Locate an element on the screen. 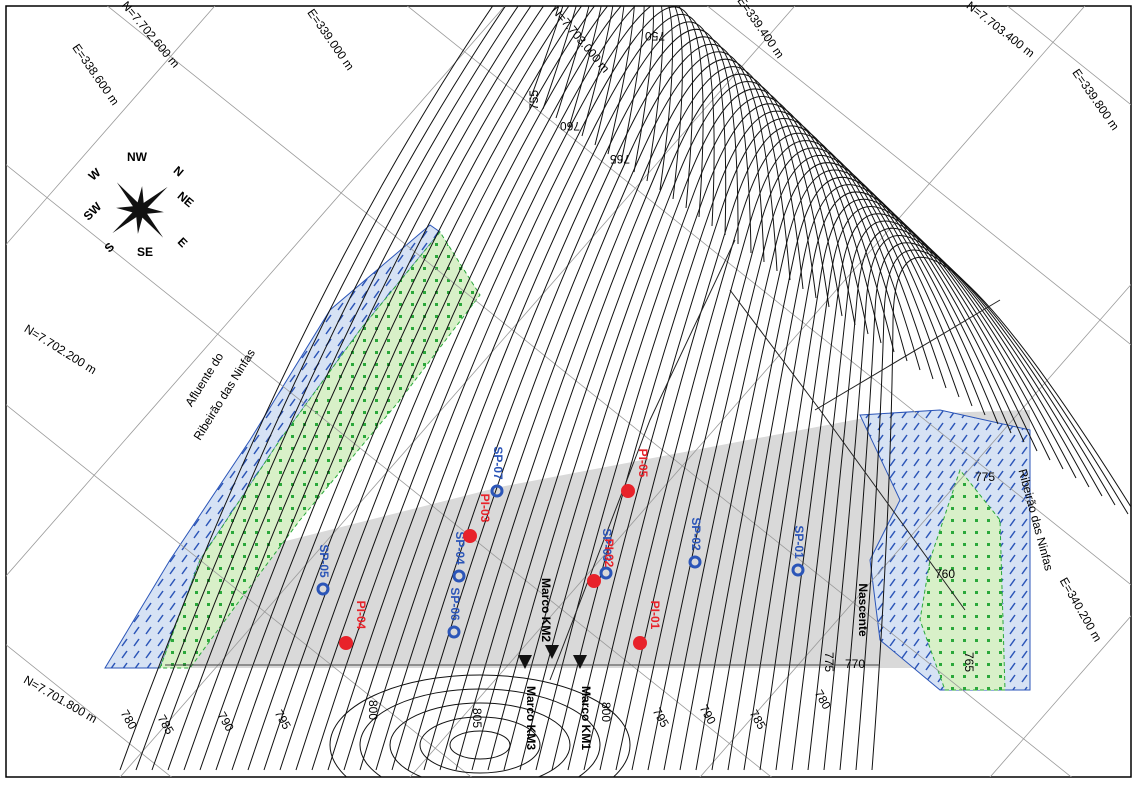  sampling-label: SP-04 is located at coordinates (460, 548).